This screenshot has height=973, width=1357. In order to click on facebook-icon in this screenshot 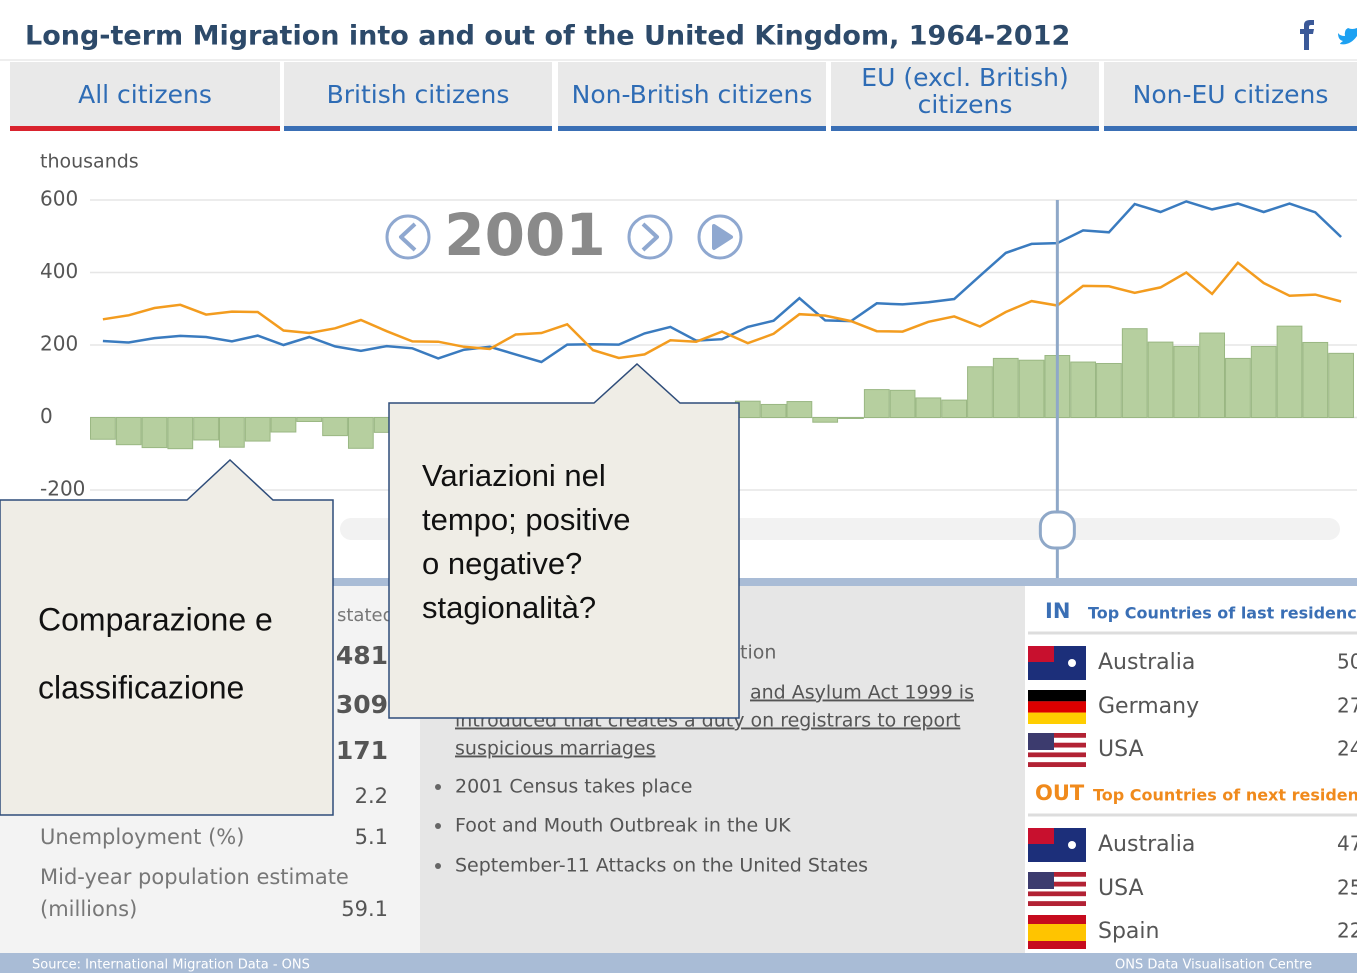, I will do `click(1307, 35)`.